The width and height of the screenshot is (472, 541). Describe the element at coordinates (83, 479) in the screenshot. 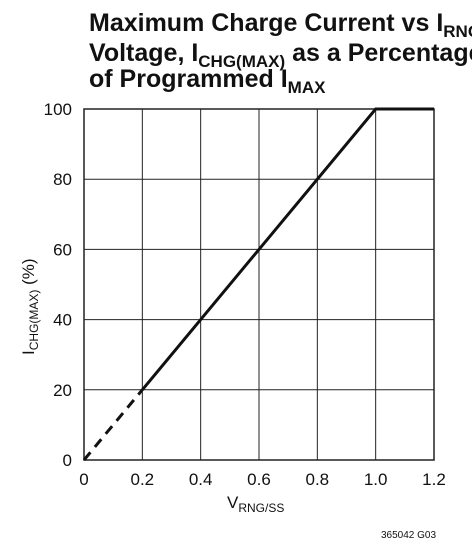

I see `x-tick-label: 0` at that location.